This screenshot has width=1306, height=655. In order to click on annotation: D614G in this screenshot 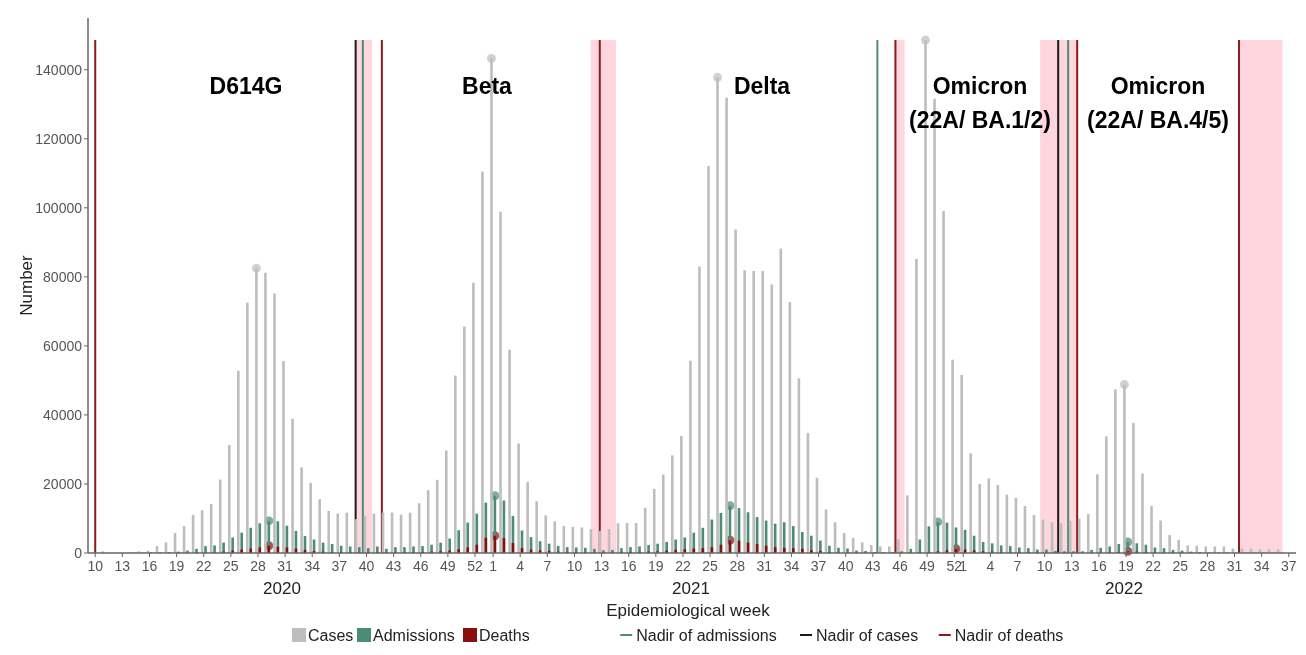, I will do `click(246, 86)`.